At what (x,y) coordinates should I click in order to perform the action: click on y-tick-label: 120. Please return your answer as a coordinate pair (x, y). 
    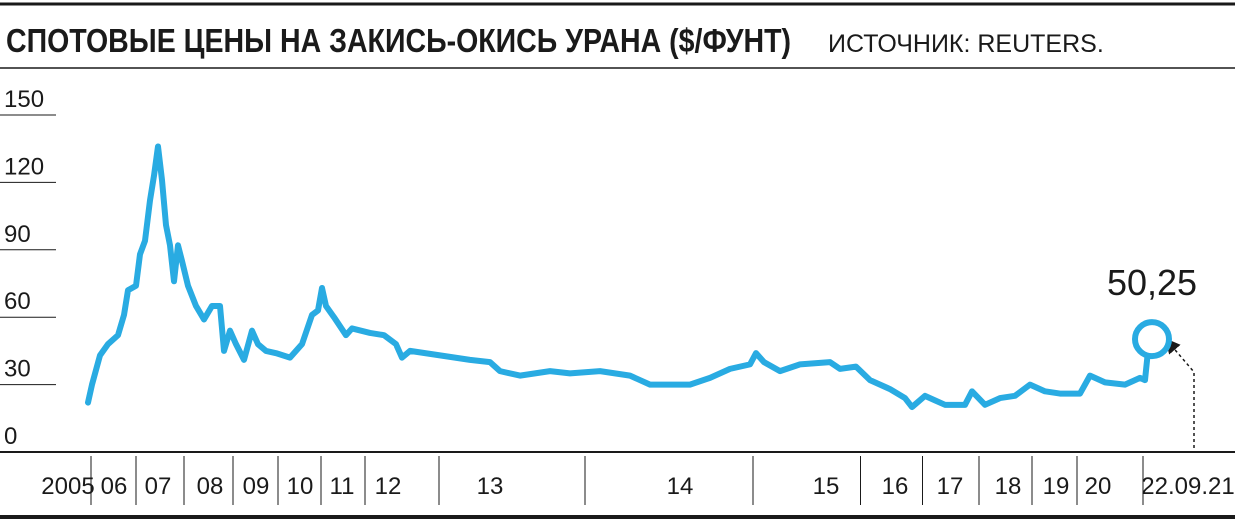
    Looking at the image, I should click on (24, 166).